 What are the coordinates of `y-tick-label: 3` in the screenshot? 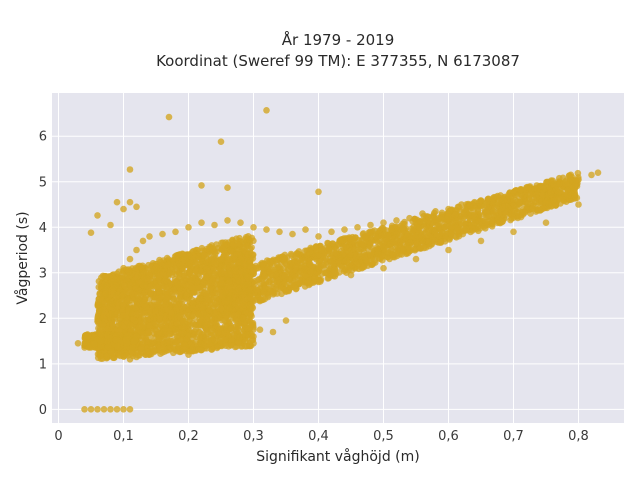 It's located at (43, 273).